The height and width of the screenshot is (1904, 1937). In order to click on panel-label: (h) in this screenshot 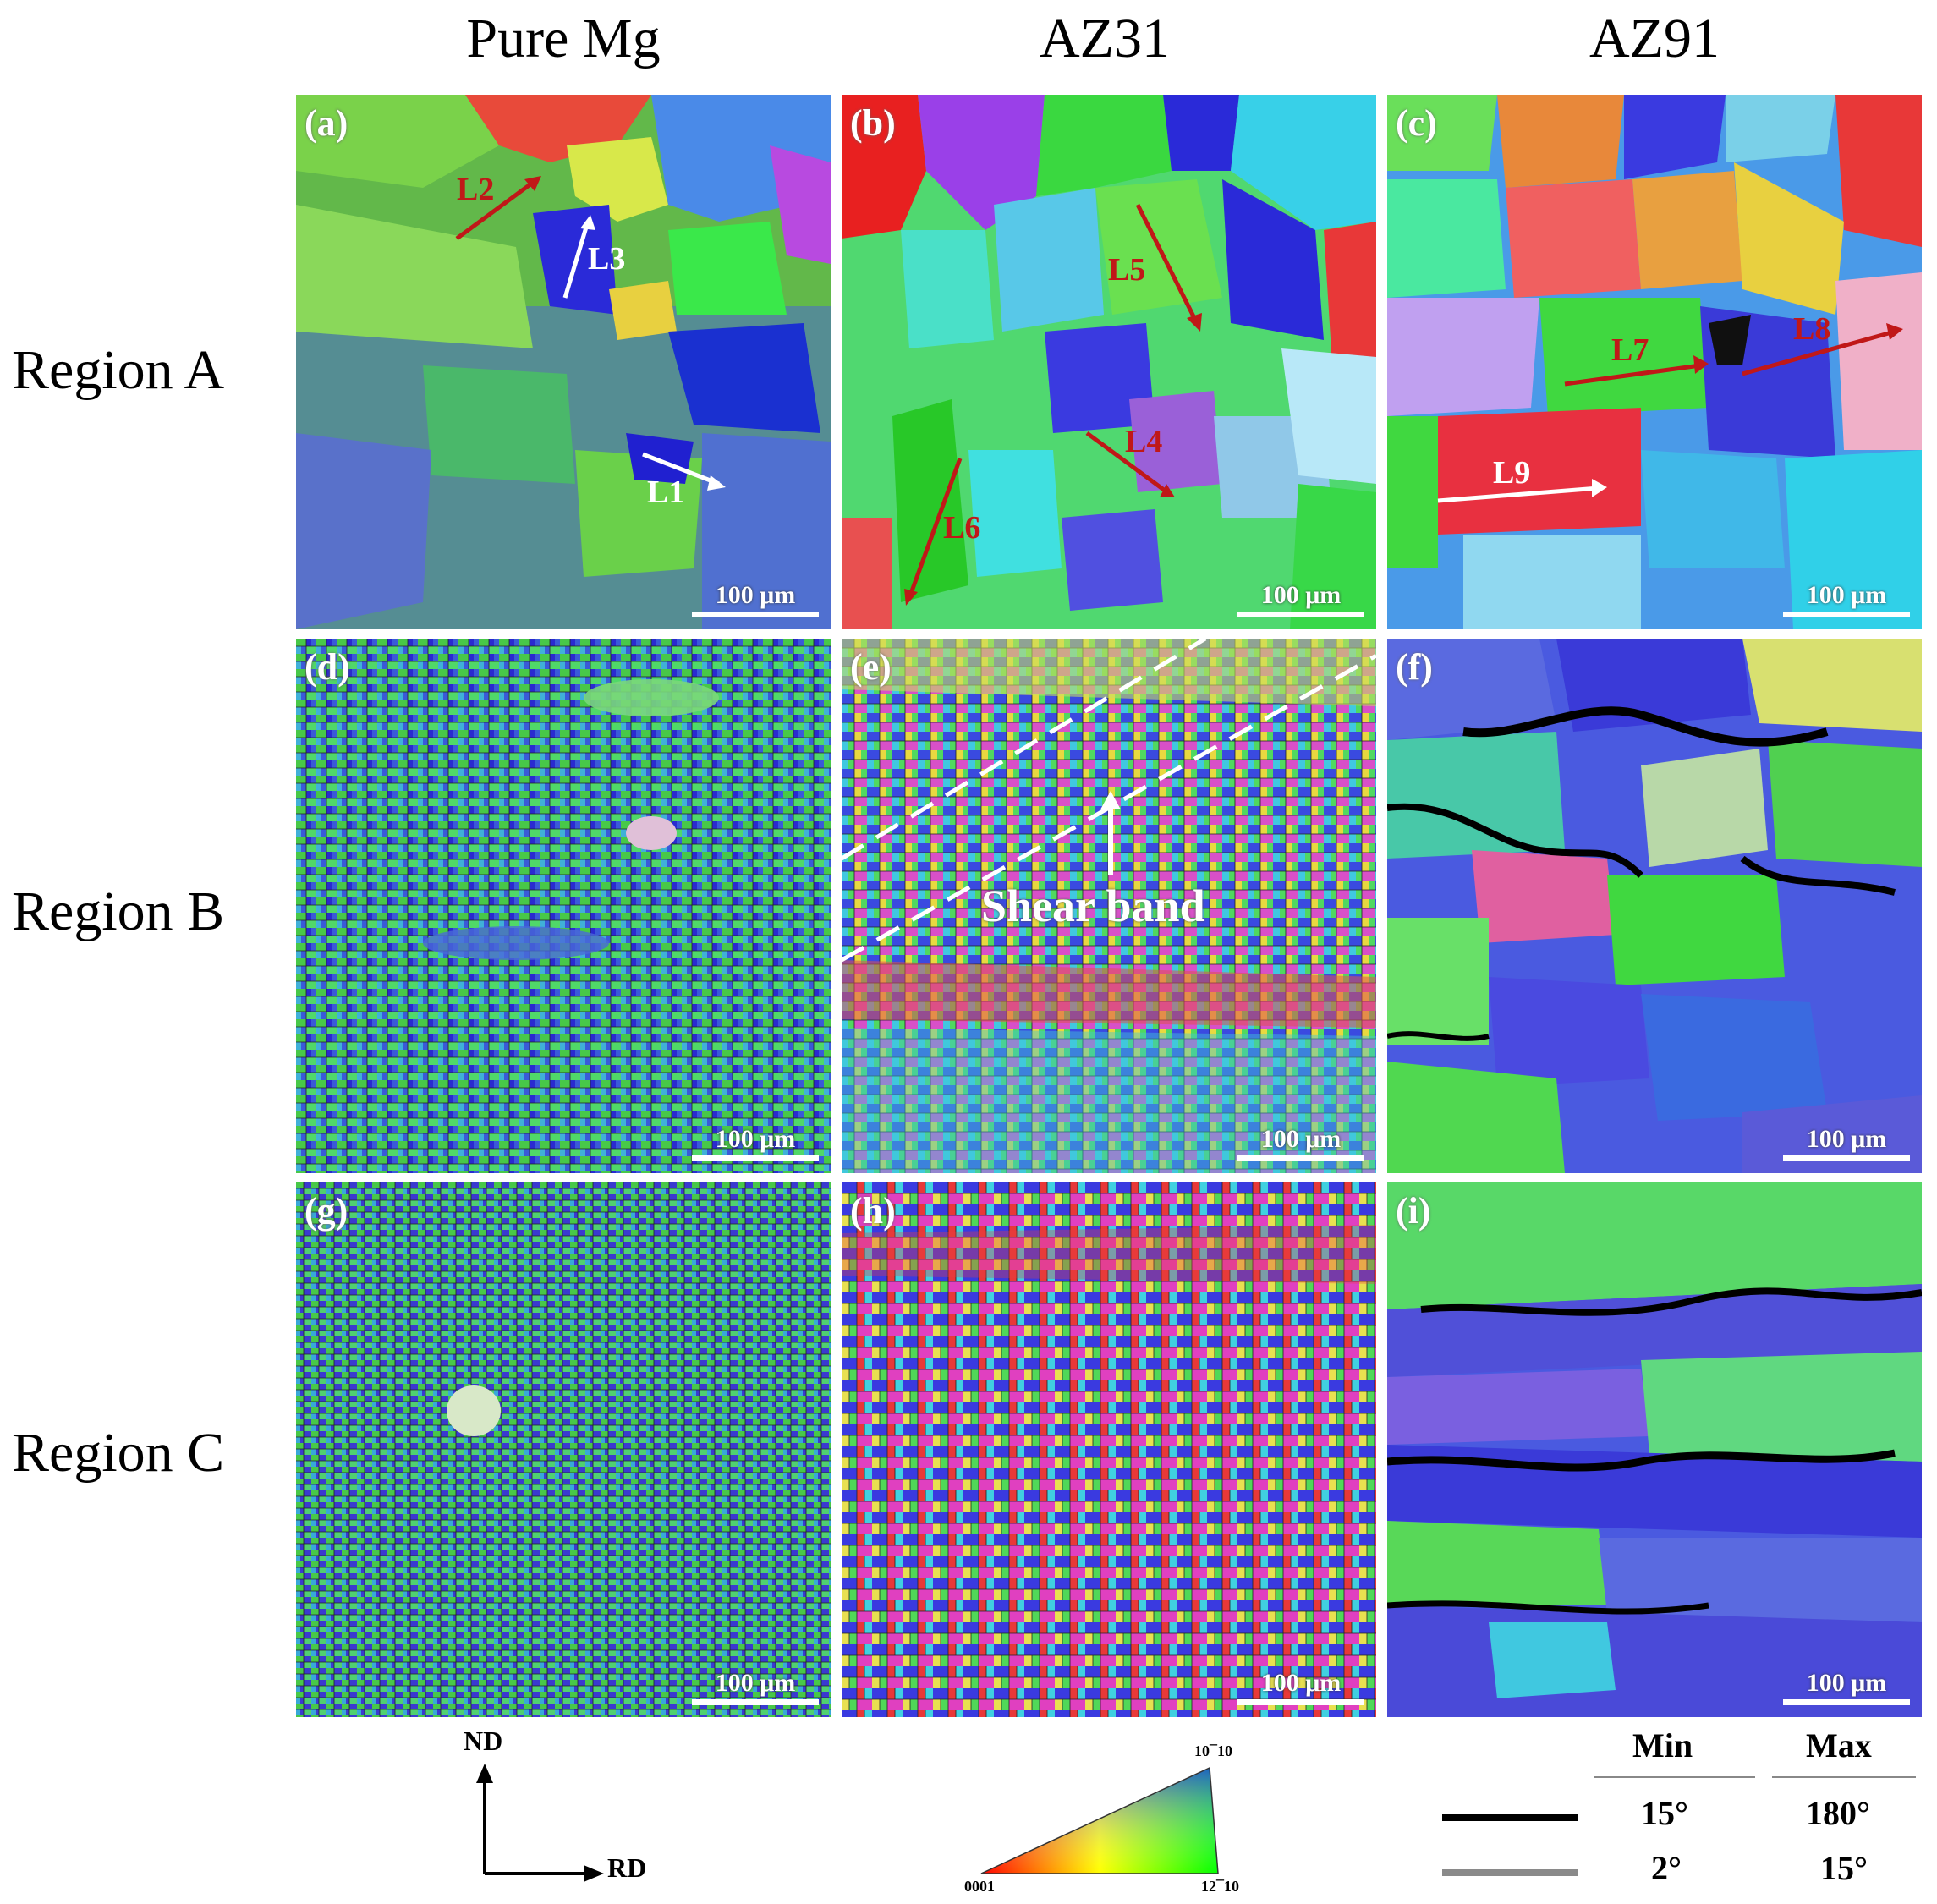, I will do `click(873, 1211)`.